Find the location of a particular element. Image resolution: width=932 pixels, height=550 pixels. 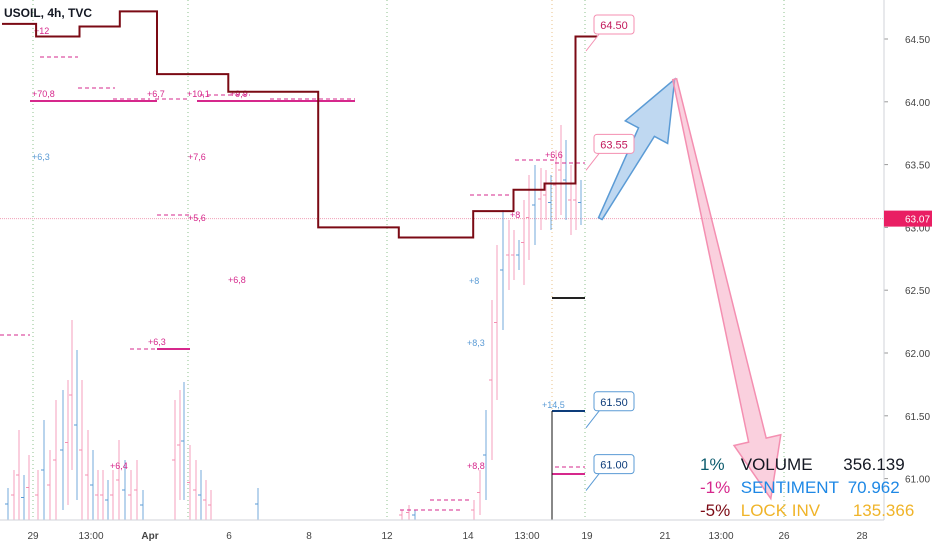

level-tags-layer: 64.50 63.55 61.50 61.00 is located at coordinates (610, 252).